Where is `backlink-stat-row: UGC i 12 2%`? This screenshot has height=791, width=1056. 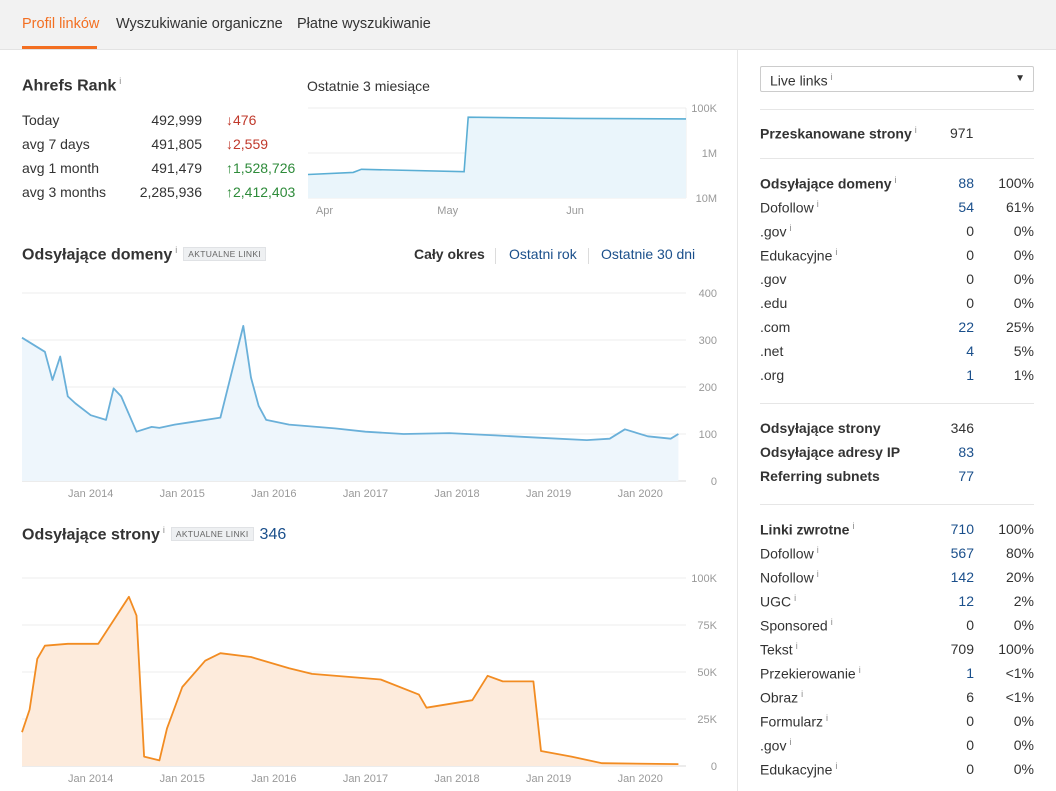 backlink-stat-row: UGC i 12 2% is located at coordinates (898, 603).